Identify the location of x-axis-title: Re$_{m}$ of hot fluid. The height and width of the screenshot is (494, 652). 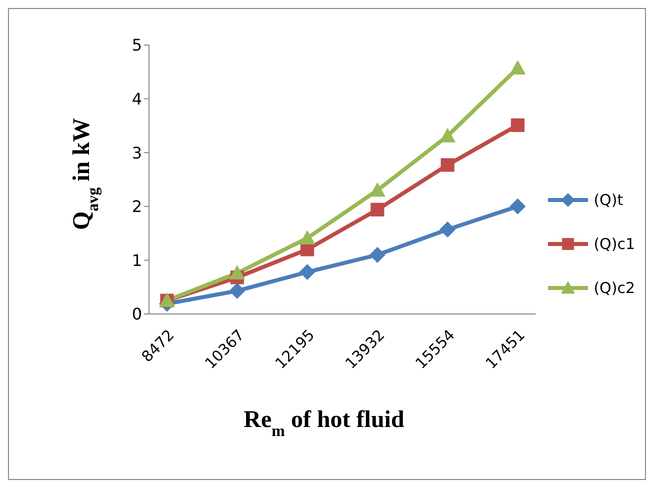
(324, 423).